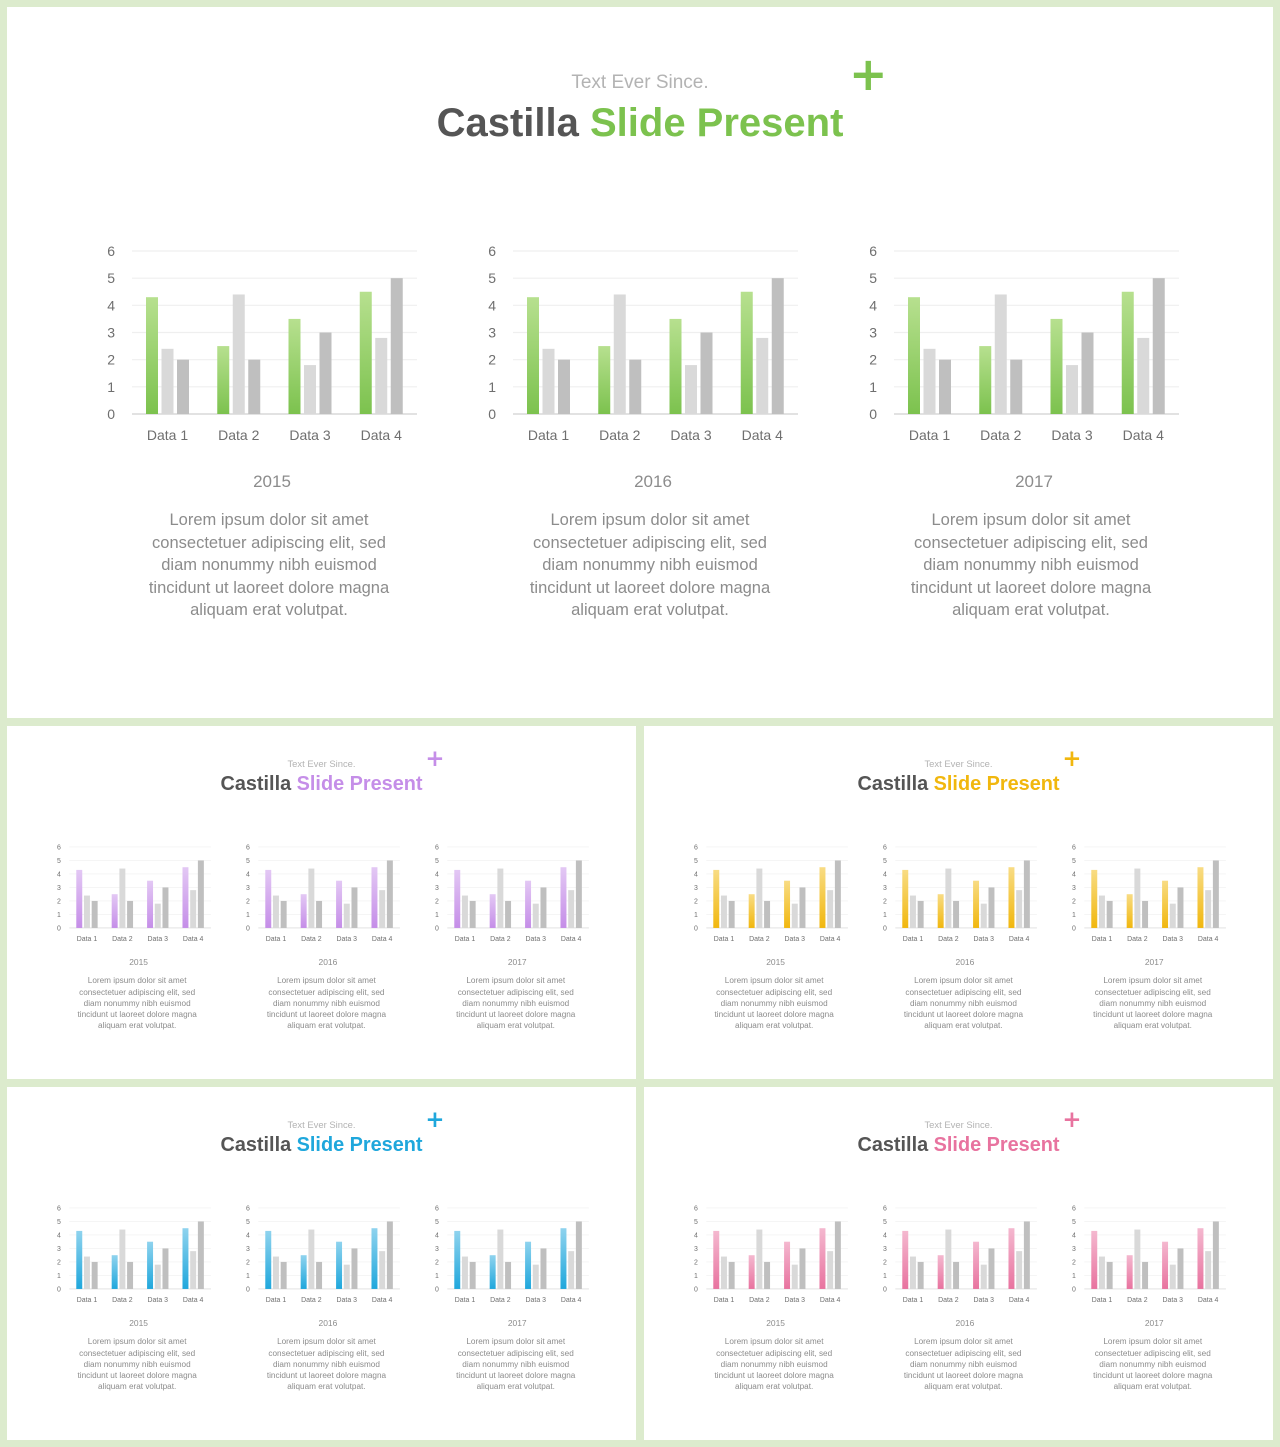  I want to click on title-accent: Slide Present, so click(359, 1144).